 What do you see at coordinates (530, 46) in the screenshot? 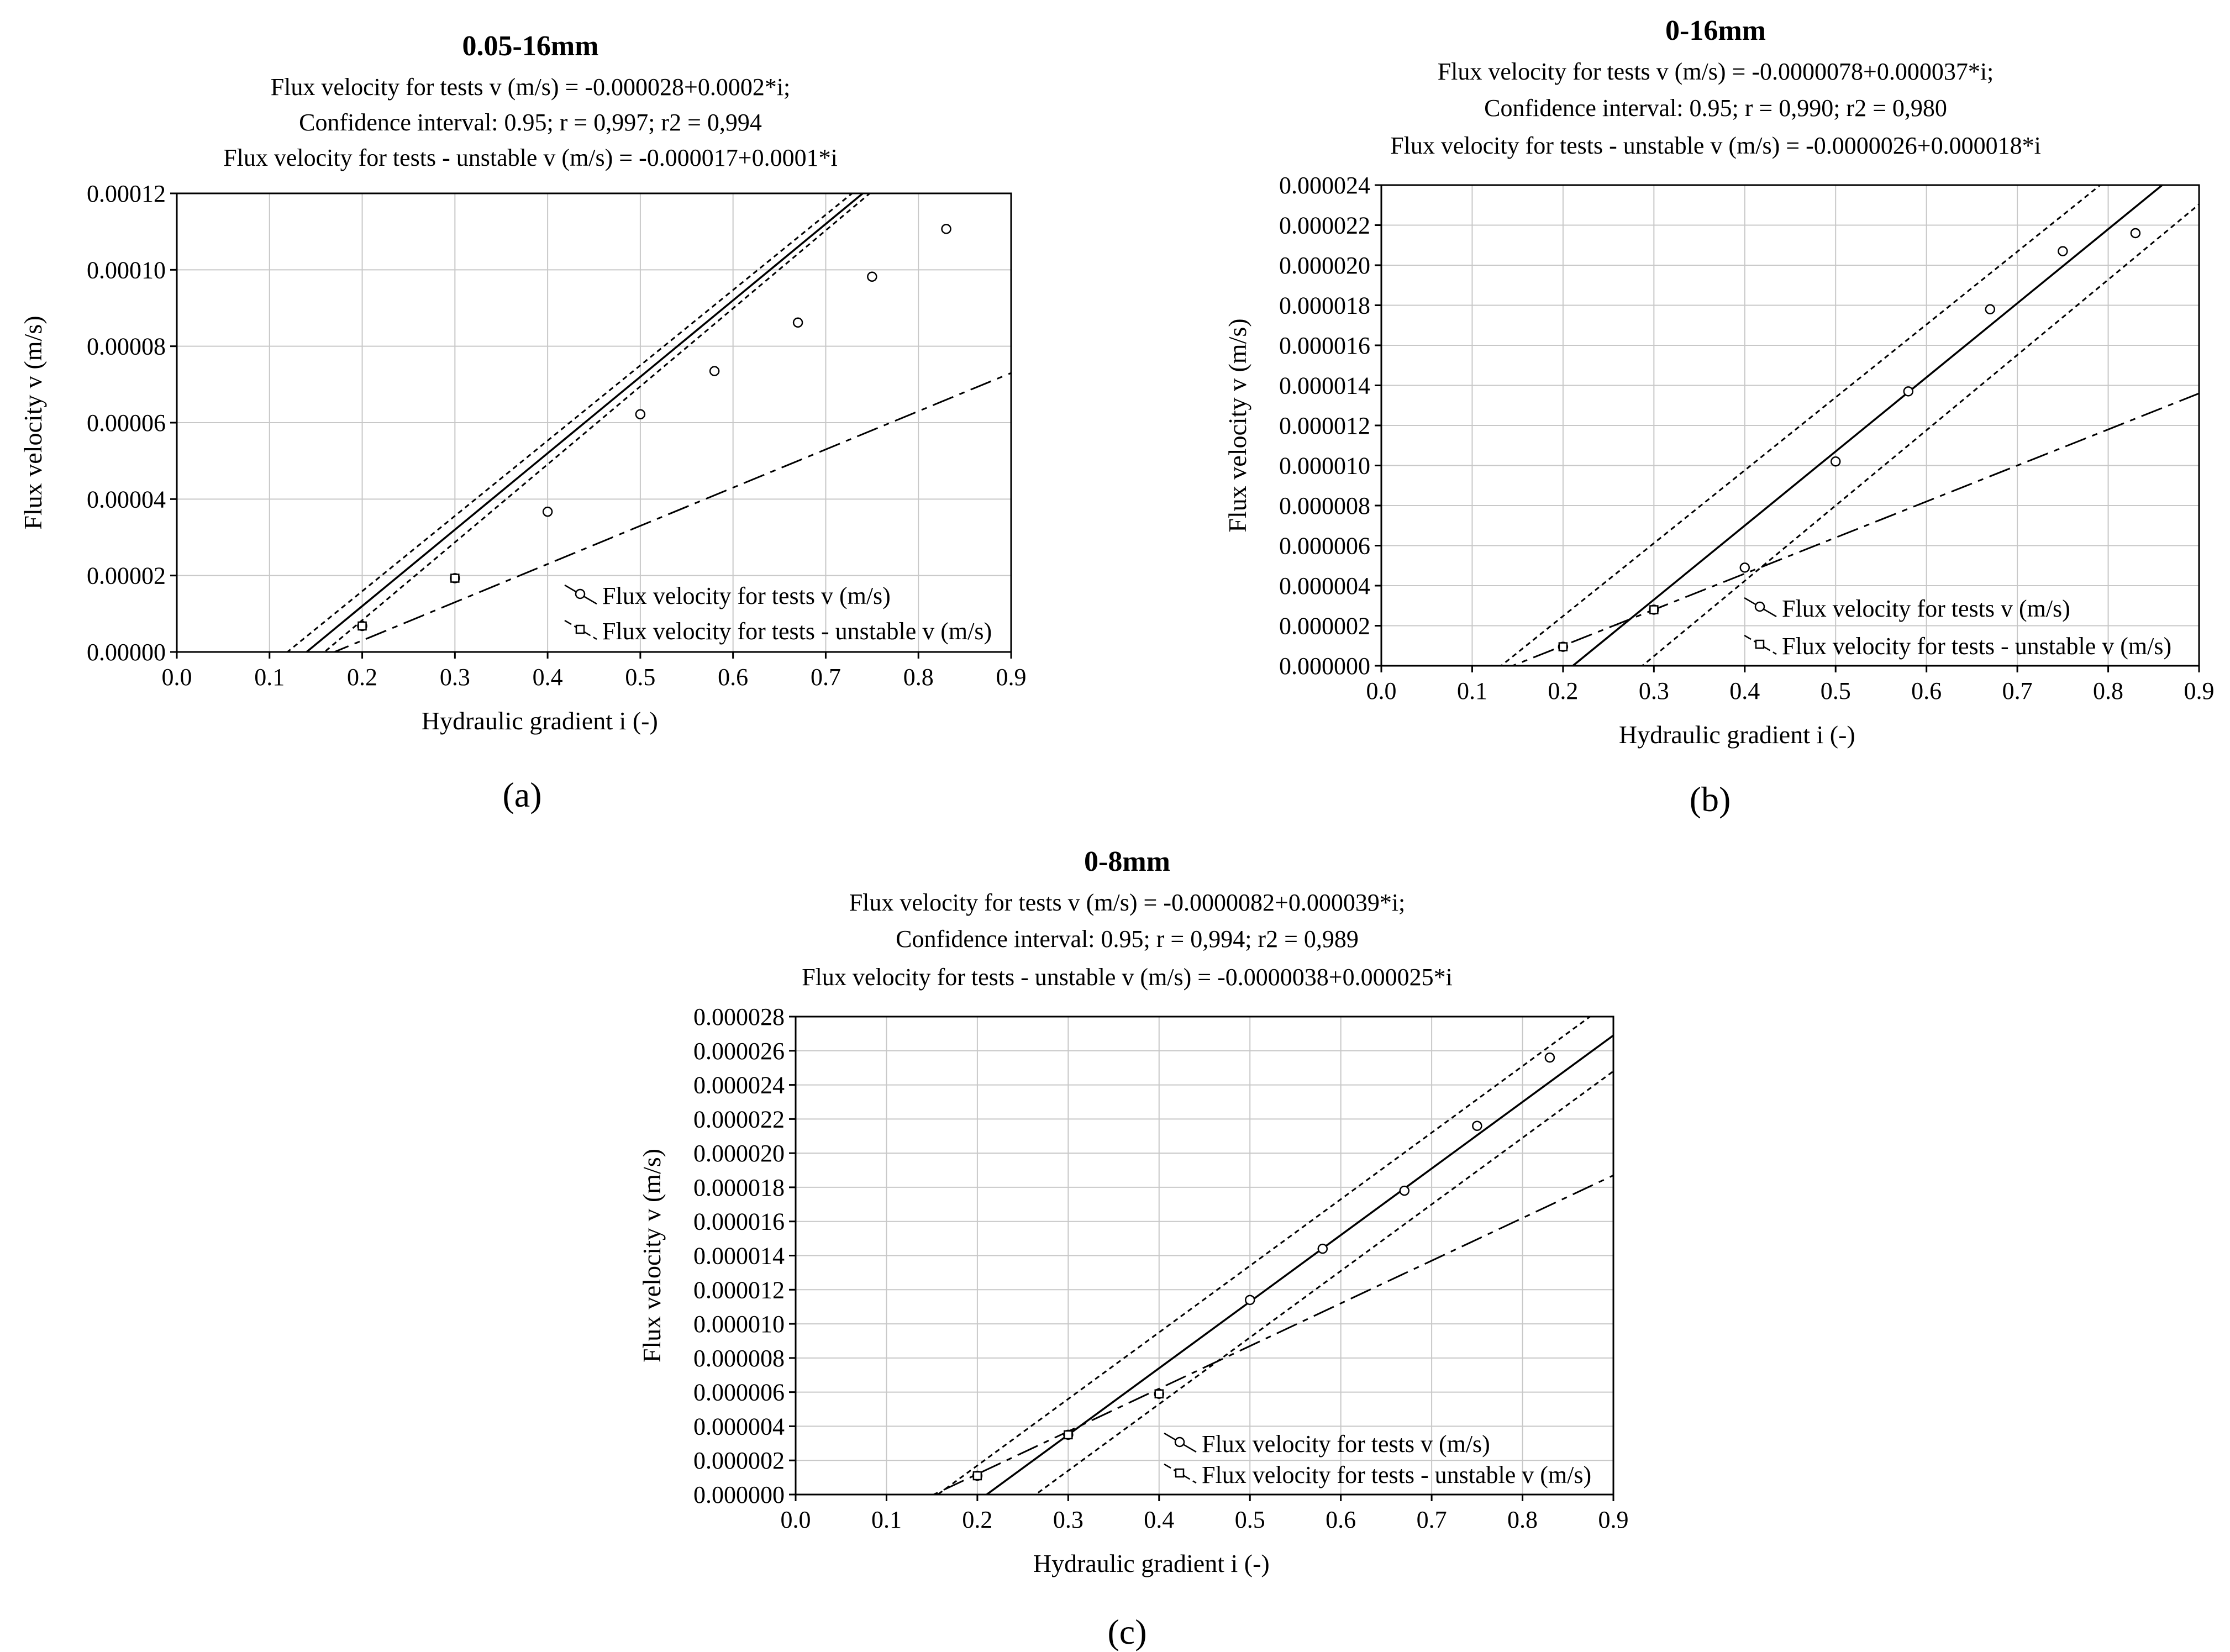
I see `chart-title: 0.05-16mm` at bounding box center [530, 46].